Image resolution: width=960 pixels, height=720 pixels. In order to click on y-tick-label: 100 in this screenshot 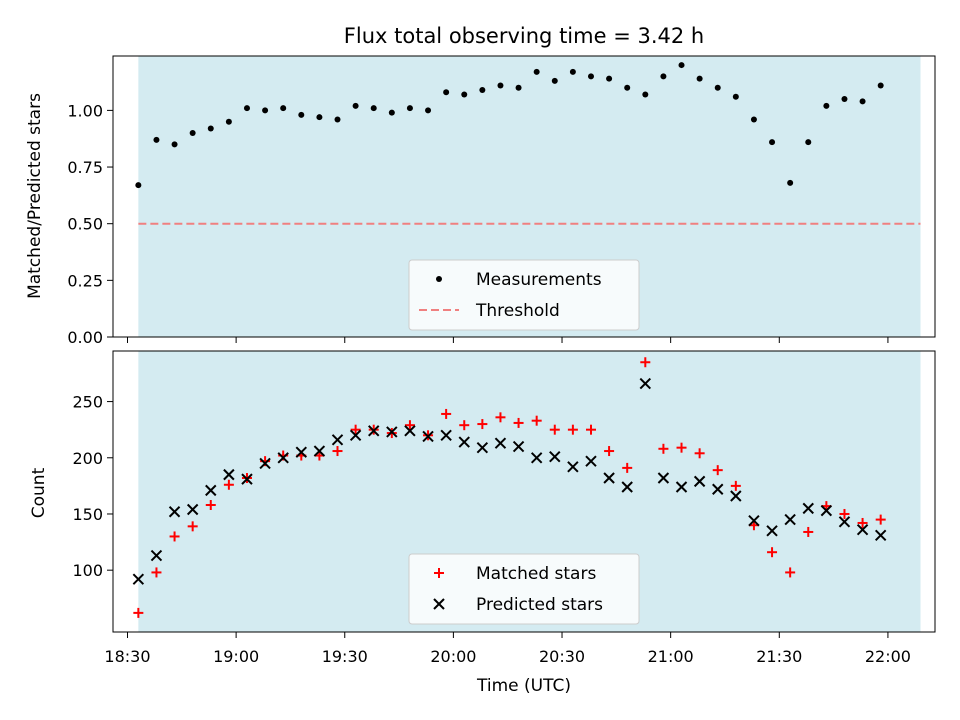, I will do `click(87, 570)`.